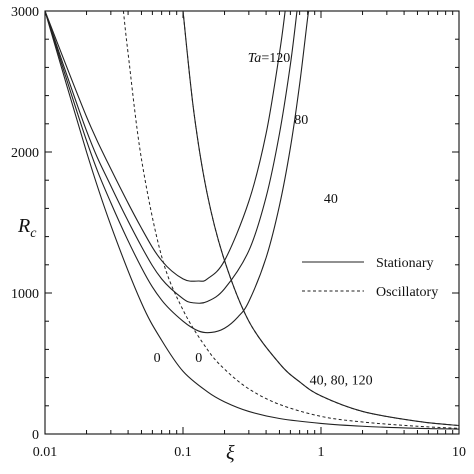  I want to click on x-tick-label: 0.1, so click(183, 452).